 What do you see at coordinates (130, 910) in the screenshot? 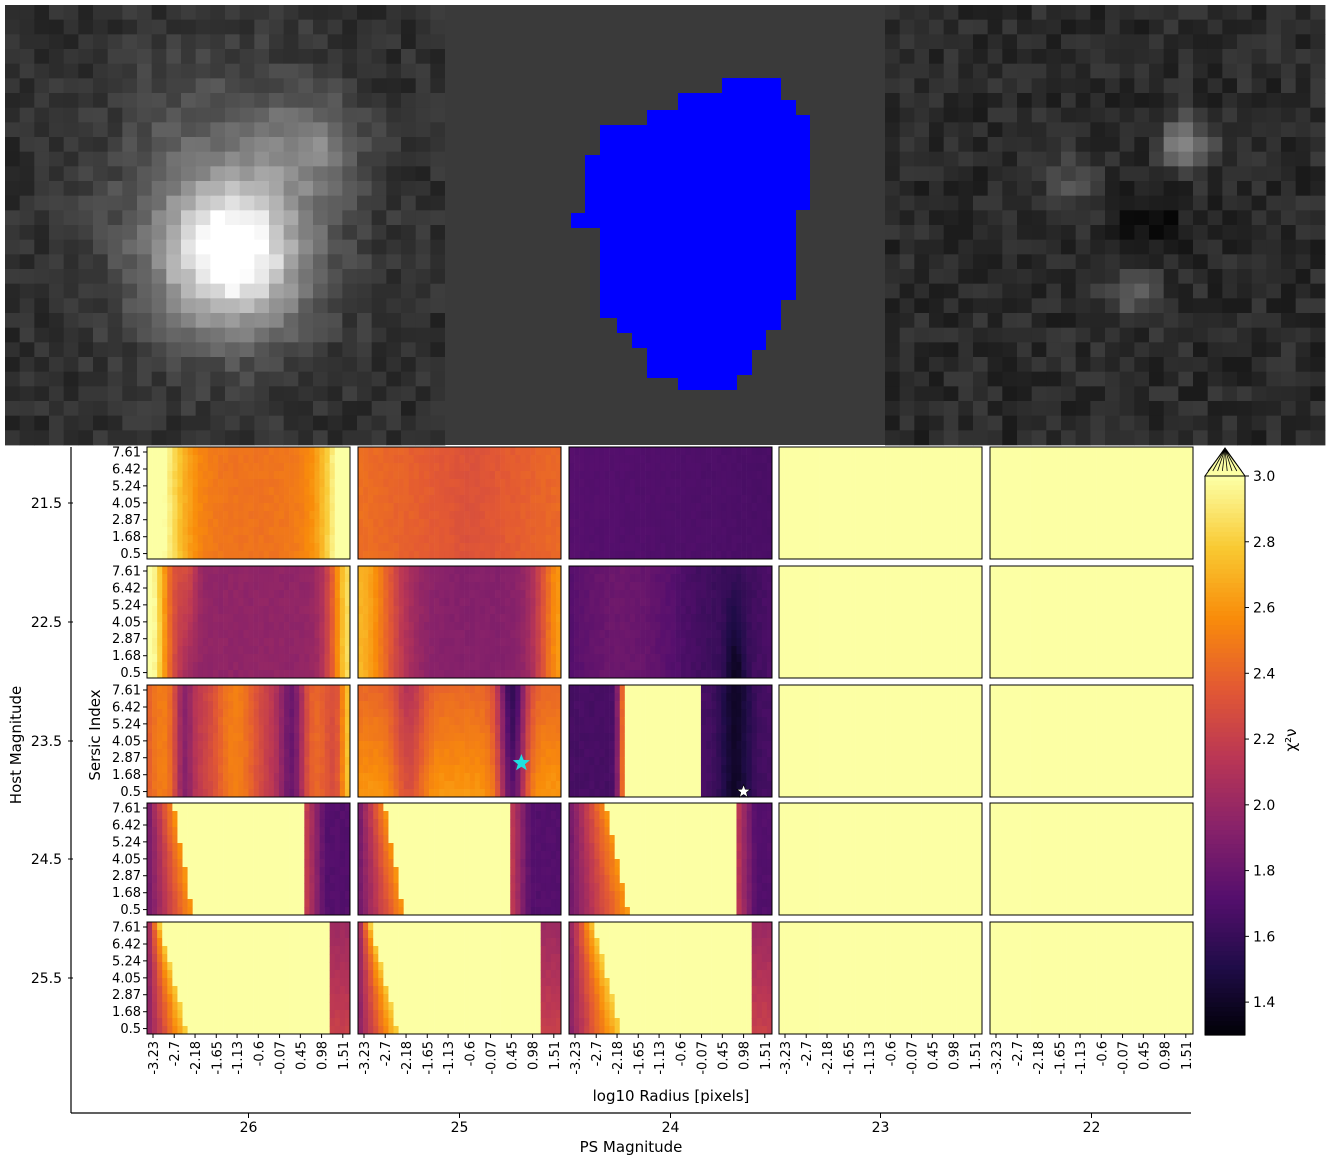
I see `sersic-tick-label: 0.5` at bounding box center [130, 910].